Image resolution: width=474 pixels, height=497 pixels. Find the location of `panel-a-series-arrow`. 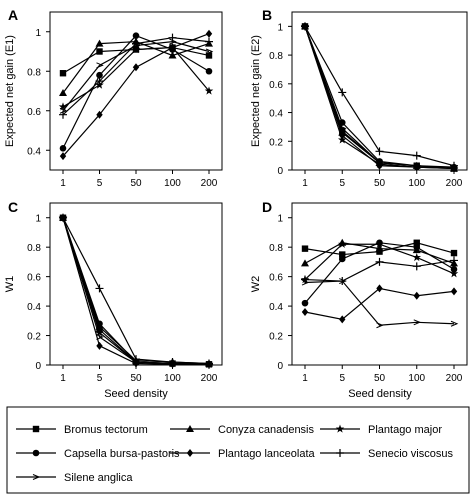

panel-a-series-arrow is located at coordinates (136, 76).